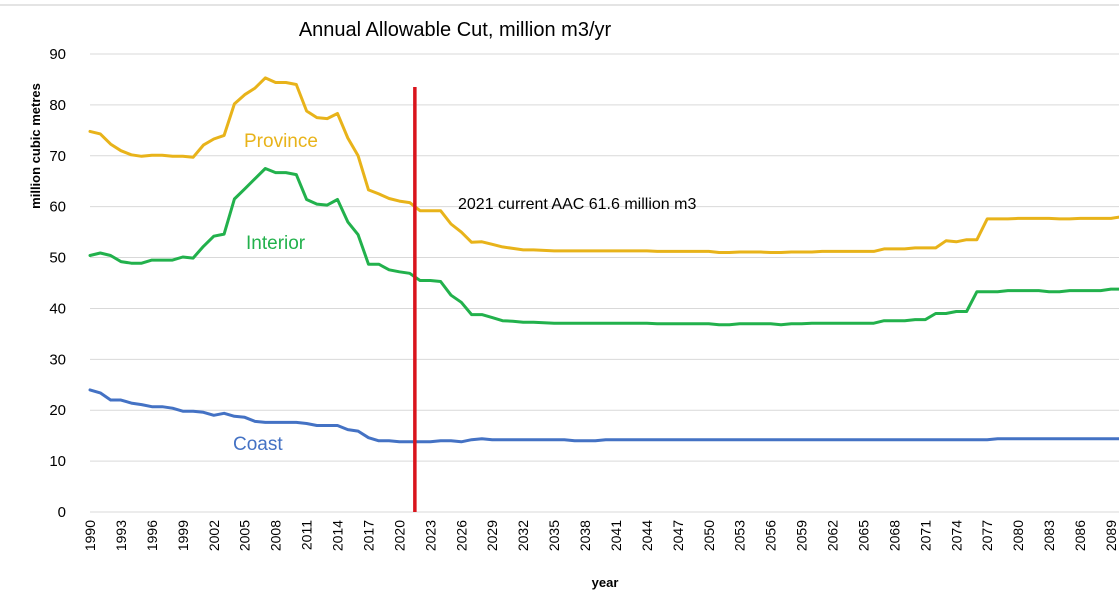 The width and height of the screenshot is (1119, 601). I want to click on y-tick-label-30: 30, so click(57, 359).